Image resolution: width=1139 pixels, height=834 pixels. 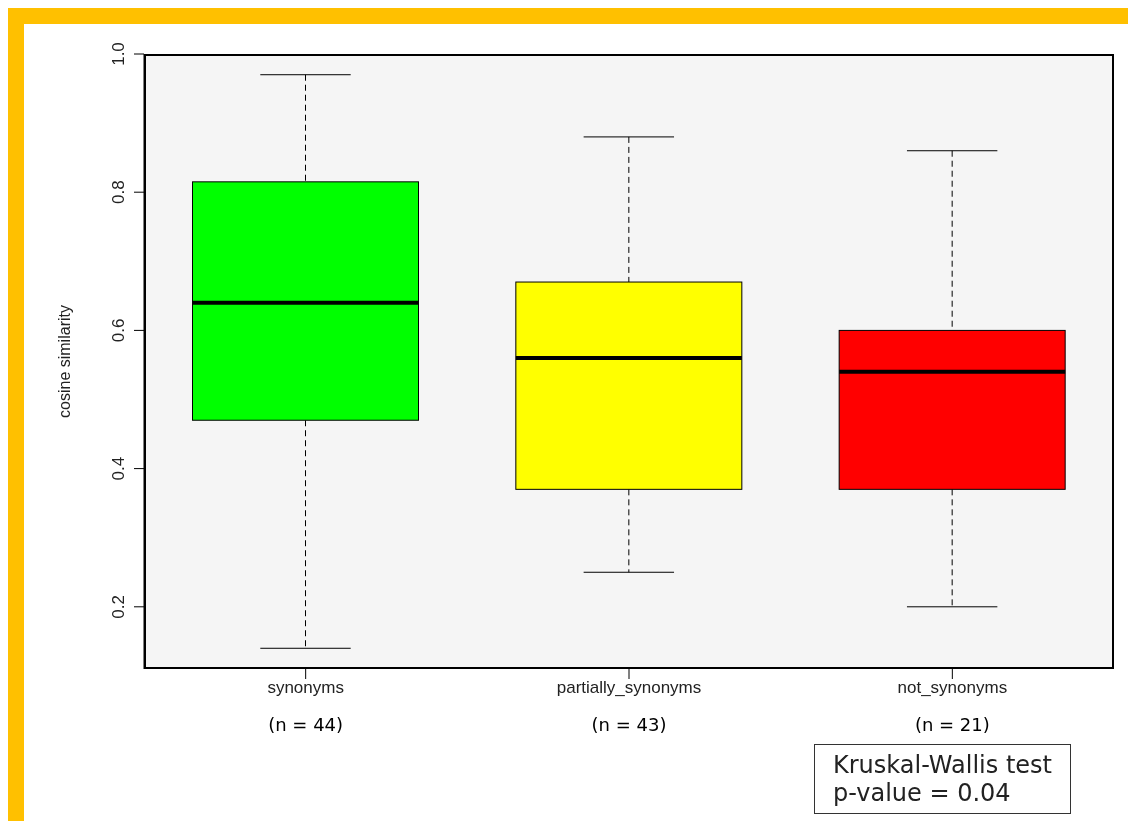 I want to click on y-tick-label: 1.0, so click(x=118, y=54).